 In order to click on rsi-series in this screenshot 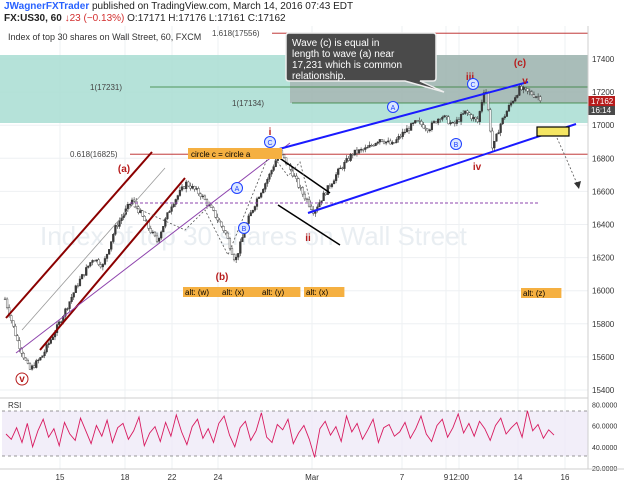, I will do `click(280, 434)`.